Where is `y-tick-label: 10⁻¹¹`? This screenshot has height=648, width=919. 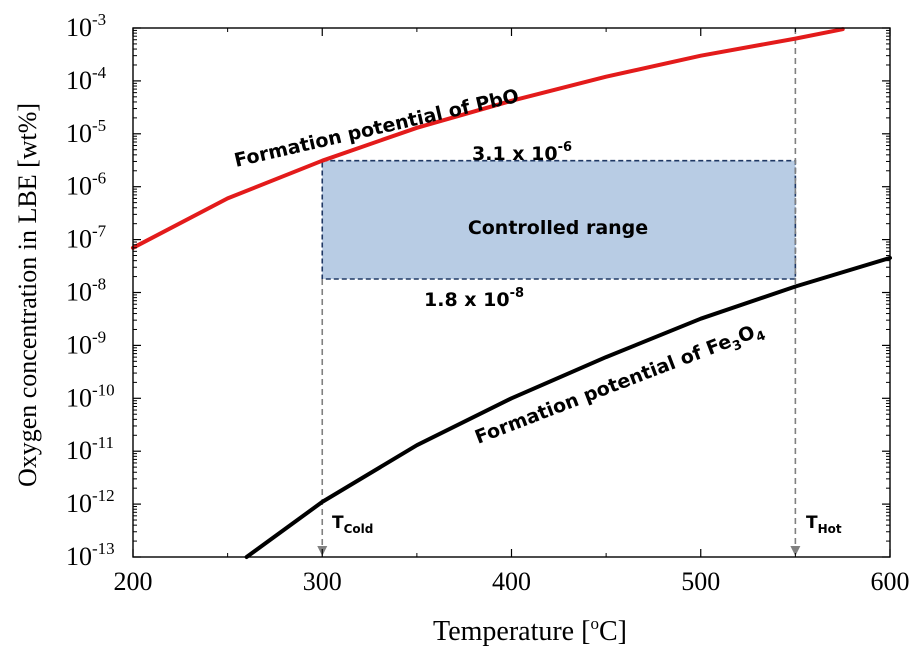 y-tick-label: 10⁻¹¹ is located at coordinates (90, 449).